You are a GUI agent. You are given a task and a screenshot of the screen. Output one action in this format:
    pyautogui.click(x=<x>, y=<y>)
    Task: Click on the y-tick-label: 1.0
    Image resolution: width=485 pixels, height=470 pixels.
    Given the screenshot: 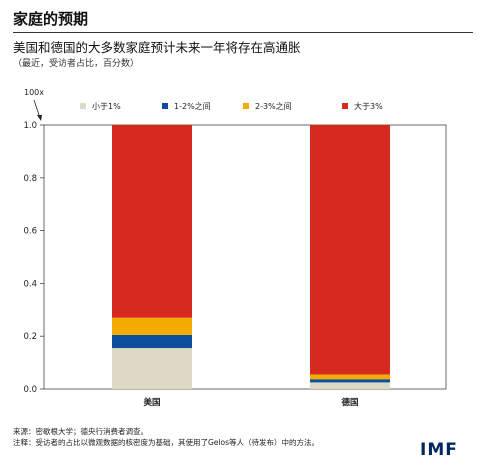 What is the action you would take?
    pyautogui.click(x=30, y=126)
    